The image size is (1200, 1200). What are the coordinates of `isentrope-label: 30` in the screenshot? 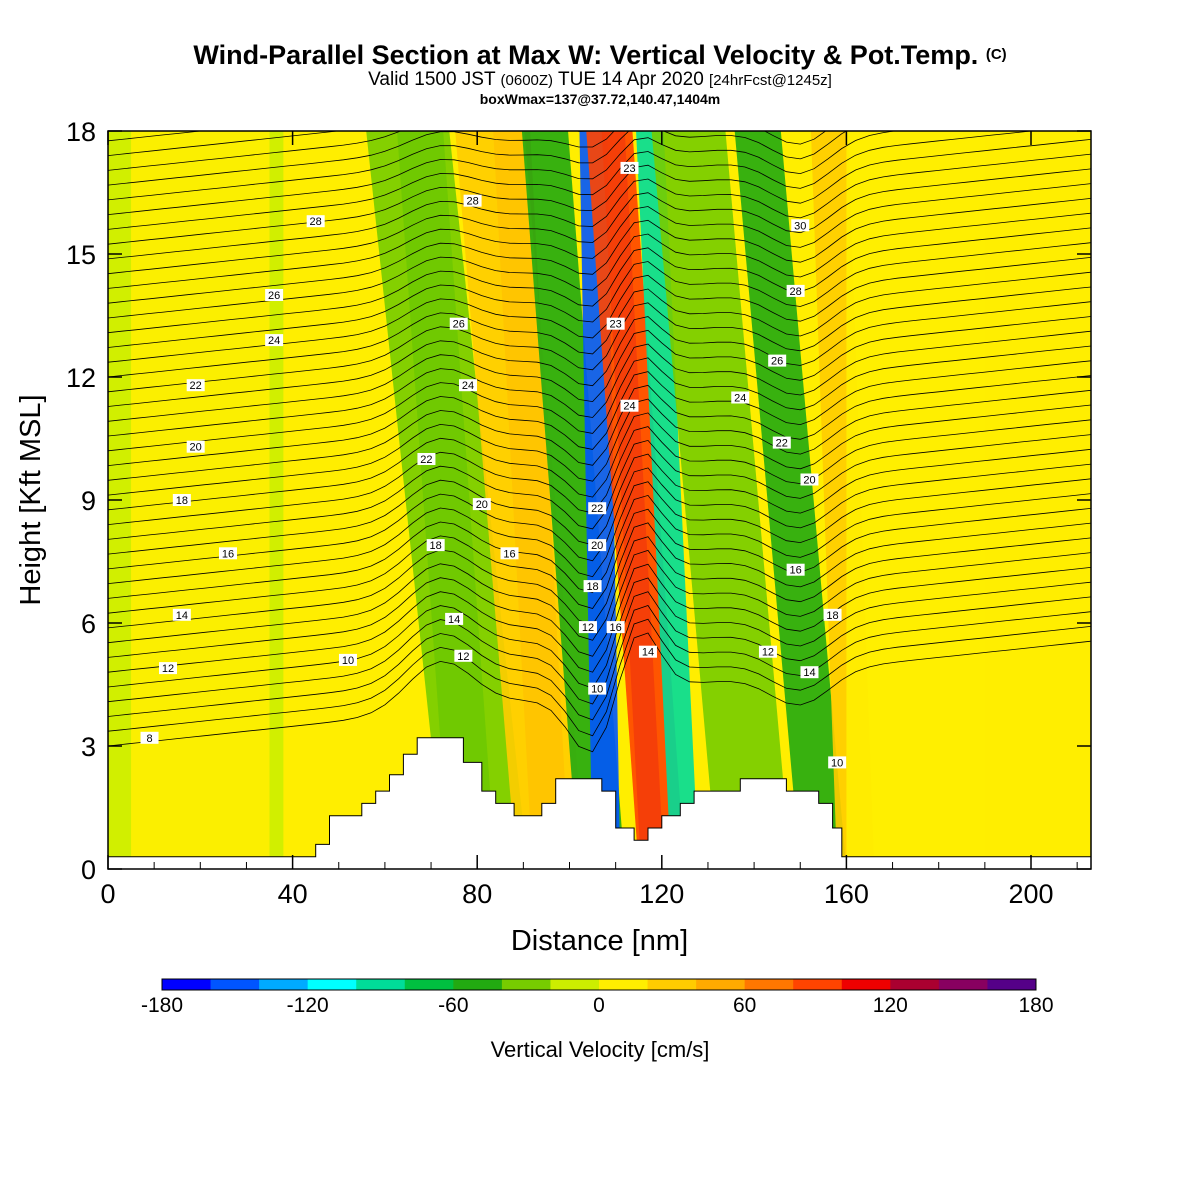 It's located at (800, 225).